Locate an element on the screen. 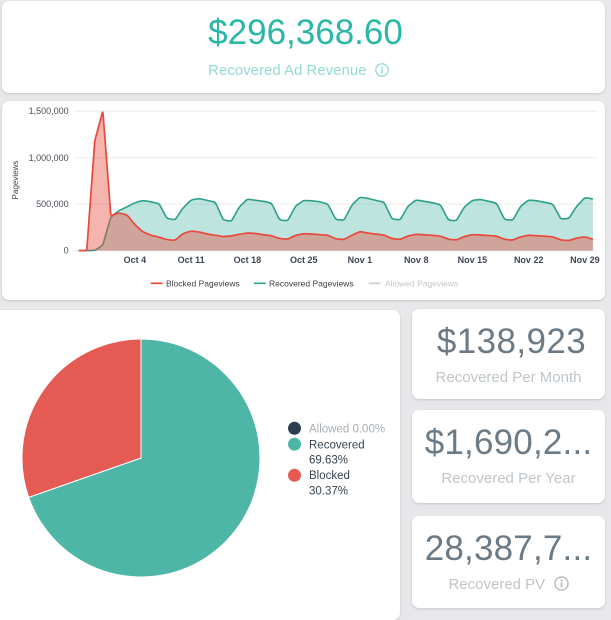  svg-text: 0 is located at coordinates (66, 251).